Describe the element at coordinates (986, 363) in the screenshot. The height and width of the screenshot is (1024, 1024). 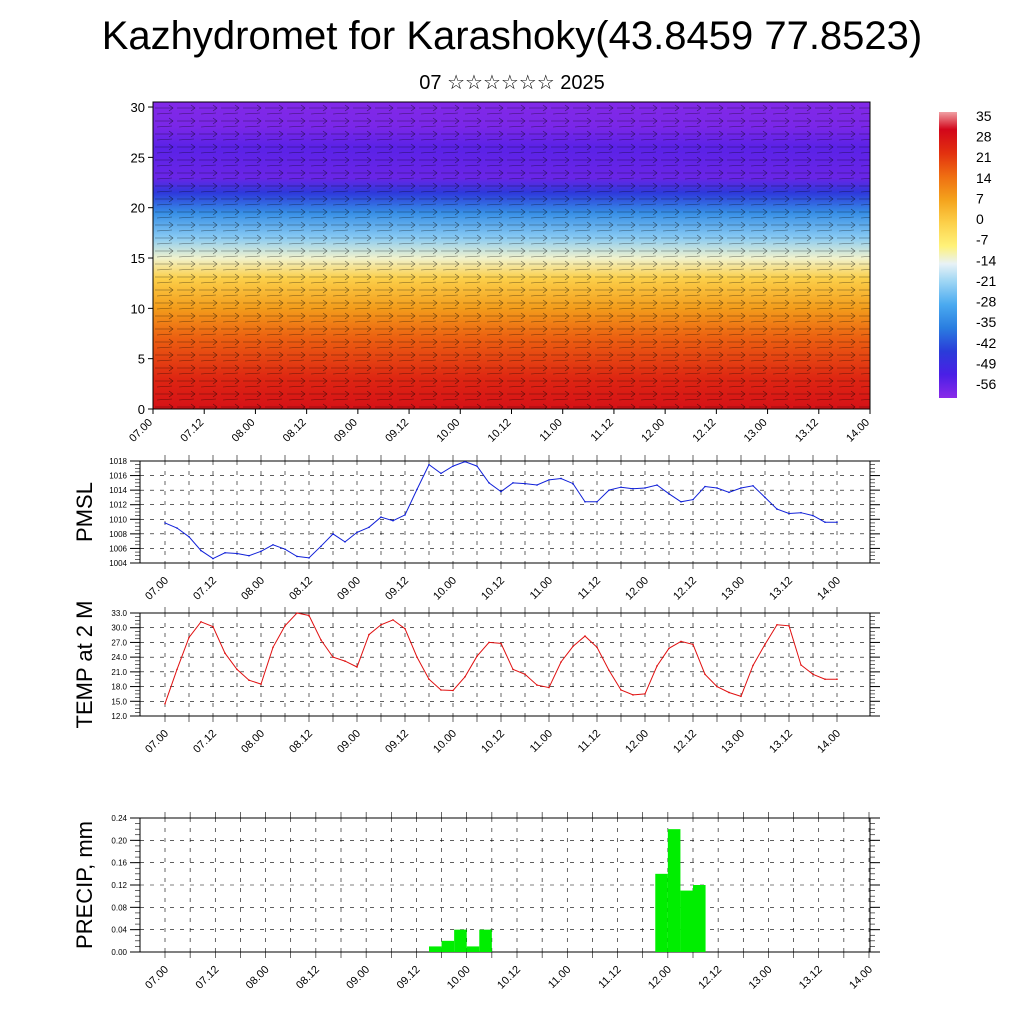
I see `colorbar-label: -49` at that location.